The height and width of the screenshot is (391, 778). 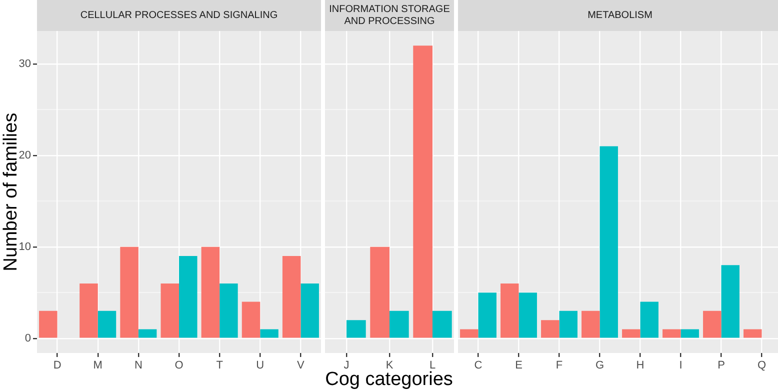 I want to click on x-tick-label: K, so click(x=390, y=366).